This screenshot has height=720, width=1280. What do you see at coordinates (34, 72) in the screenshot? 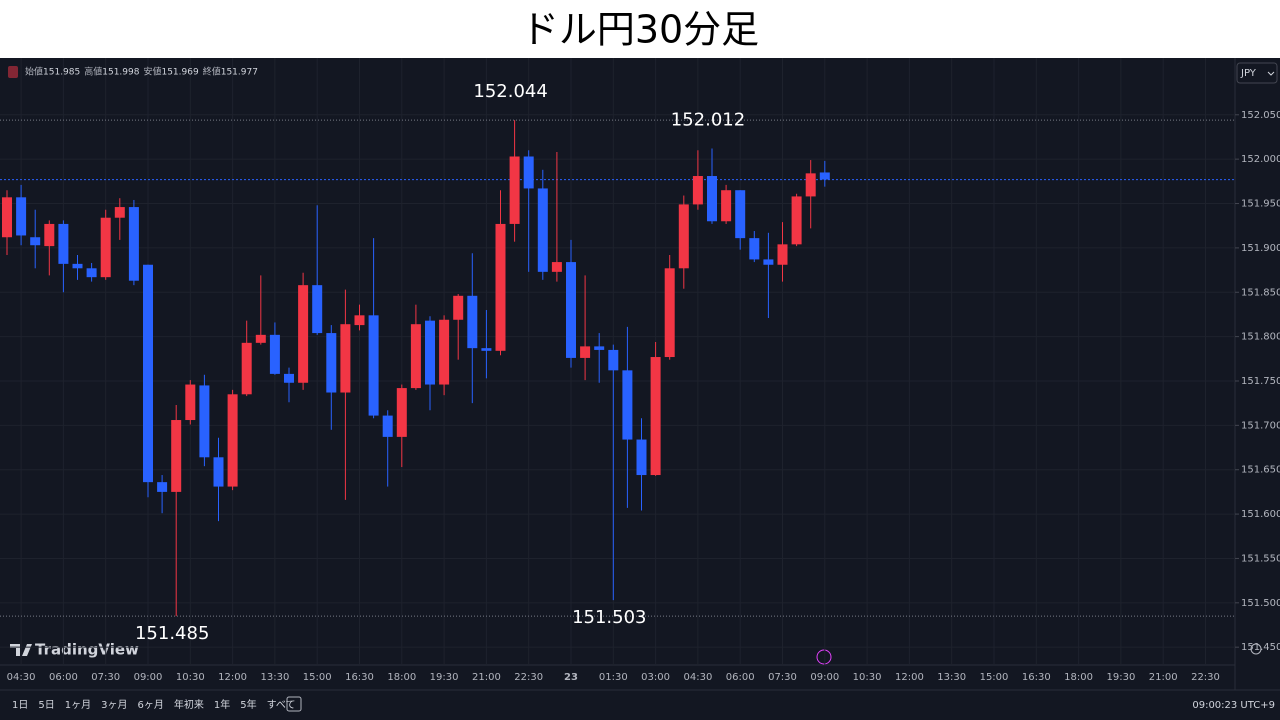
I see `legend-label: 始値` at bounding box center [34, 72].